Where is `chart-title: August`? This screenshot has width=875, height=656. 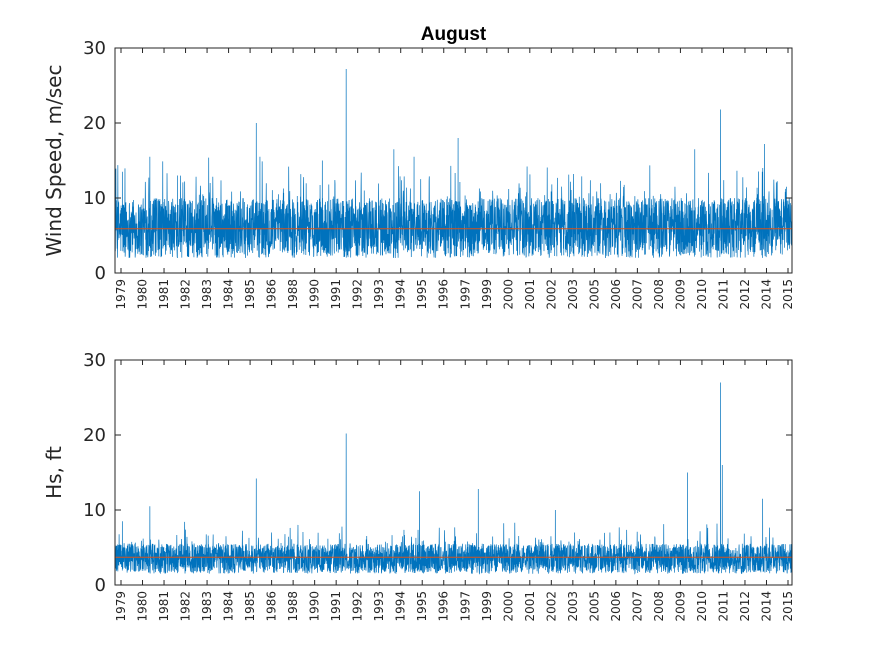
chart-title: August is located at coordinates (454, 34).